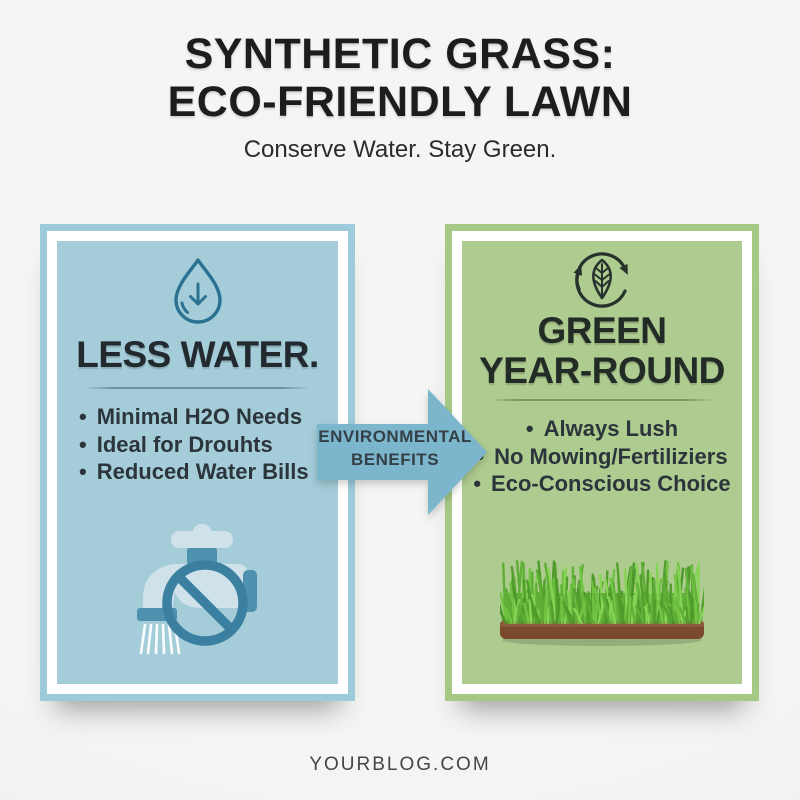  Describe the element at coordinates (205, 472) in the screenshot. I see `bullet-item: Reduced Water Bills` at that location.